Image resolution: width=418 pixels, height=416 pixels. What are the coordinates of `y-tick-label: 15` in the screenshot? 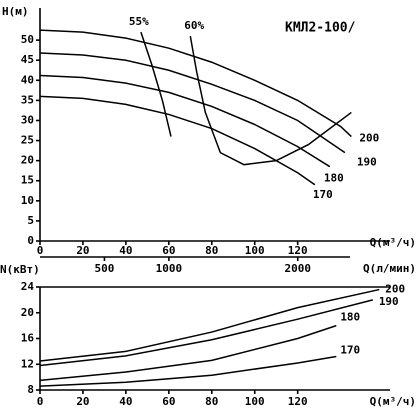 It's located at (27, 180).